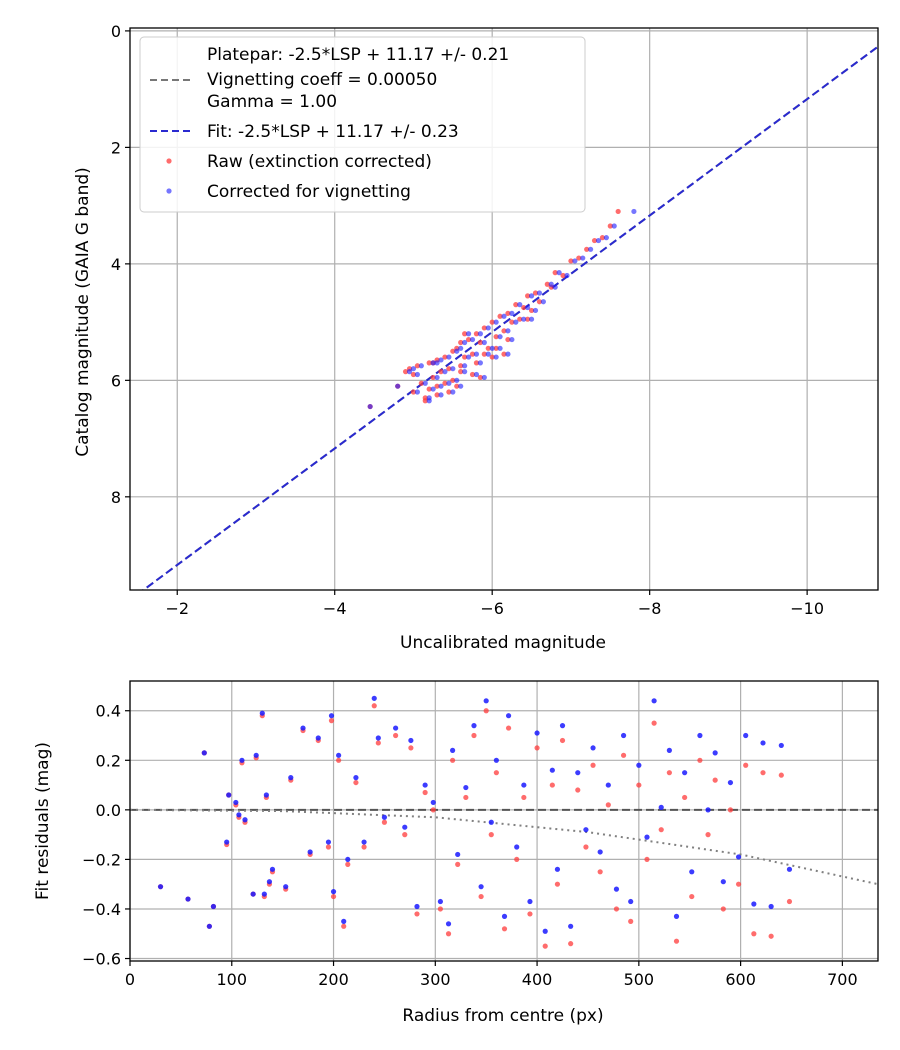 The height and width of the screenshot is (1050, 900). Describe the element at coordinates (116, 380) in the screenshot. I see `y-tick-label: 6` at that location.